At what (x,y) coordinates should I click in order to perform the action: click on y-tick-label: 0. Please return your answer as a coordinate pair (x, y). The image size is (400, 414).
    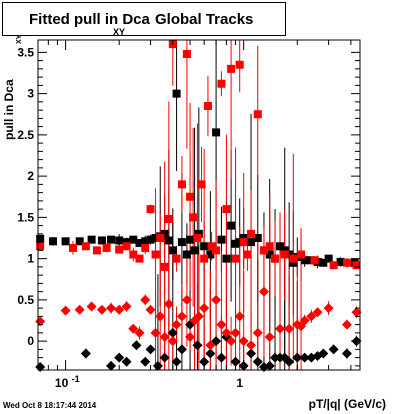
    Looking at the image, I should click on (30, 341).